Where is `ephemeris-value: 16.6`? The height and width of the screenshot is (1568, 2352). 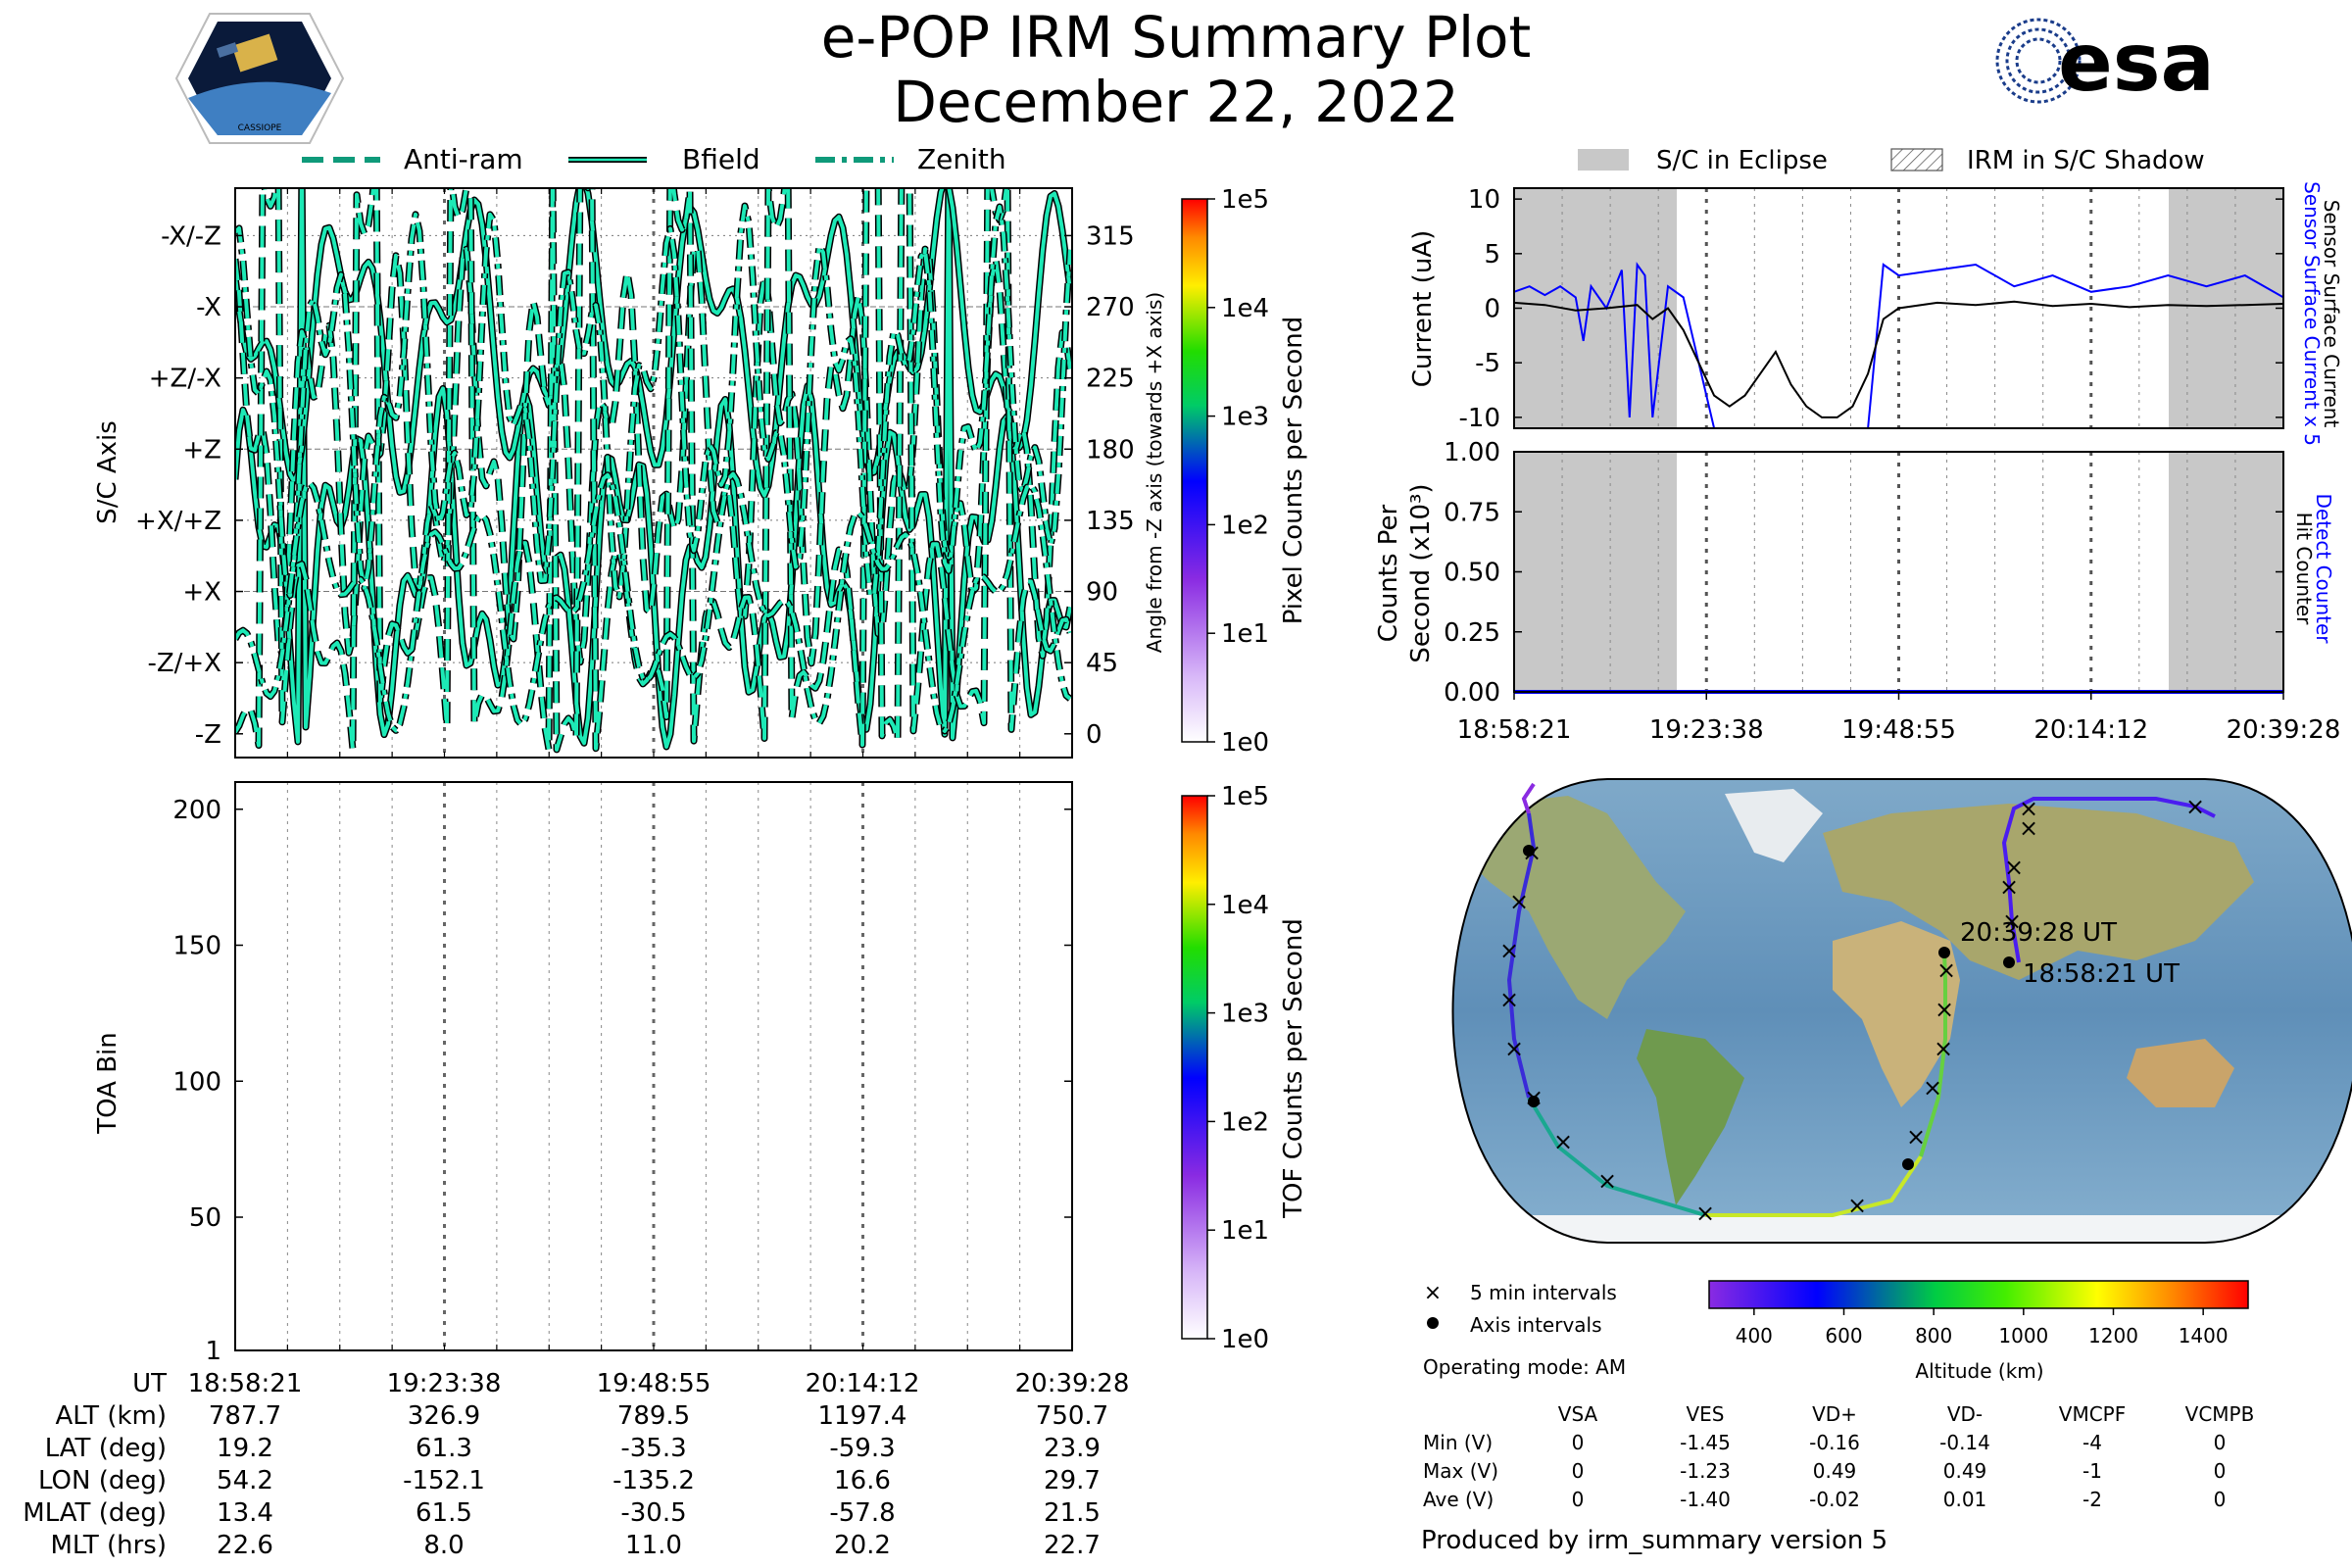 ephemeris-value: 16.6 is located at coordinates (862, 1480).